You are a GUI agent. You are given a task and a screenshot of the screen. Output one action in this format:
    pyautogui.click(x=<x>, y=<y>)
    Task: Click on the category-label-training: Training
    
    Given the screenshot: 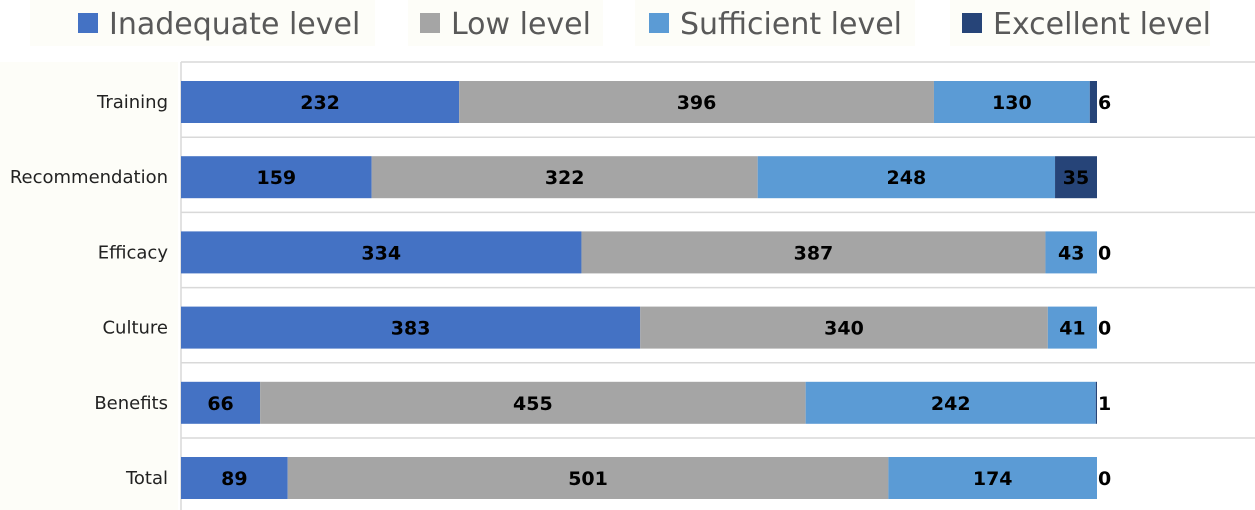 What is the action you would take?
    pyautogui.click(x=132, y=102)
    